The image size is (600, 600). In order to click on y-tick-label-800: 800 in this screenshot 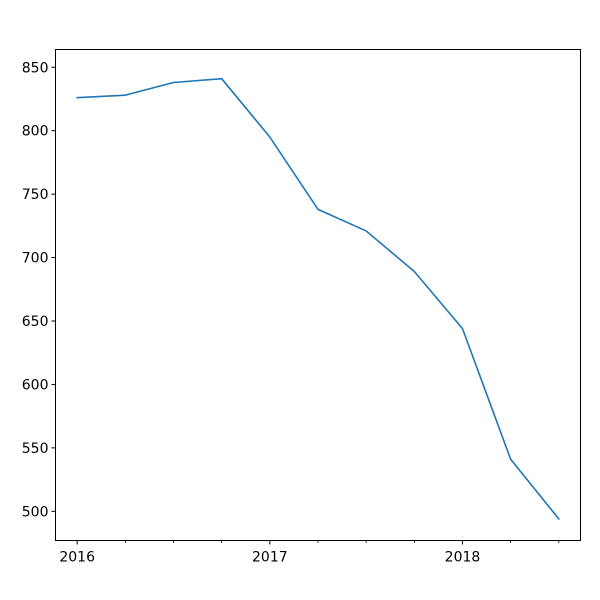, I will do `click(35, 132)`.